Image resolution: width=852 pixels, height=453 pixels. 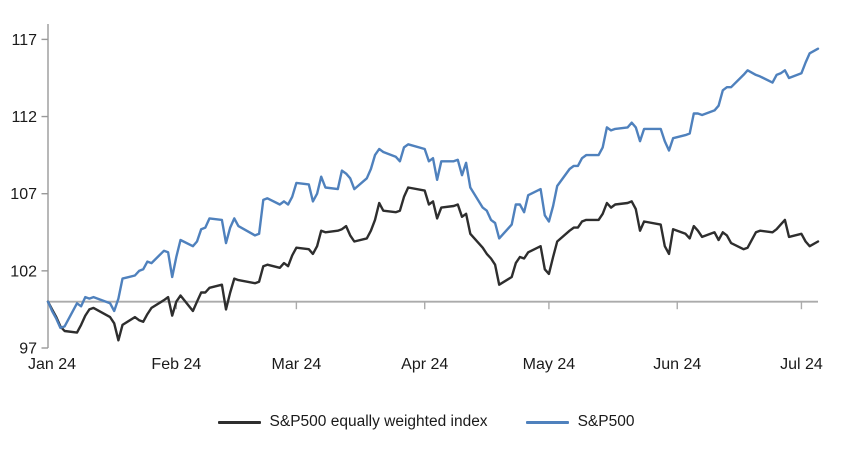 I want to click on x-tick-label: May 24, so click(x=549, y=364).